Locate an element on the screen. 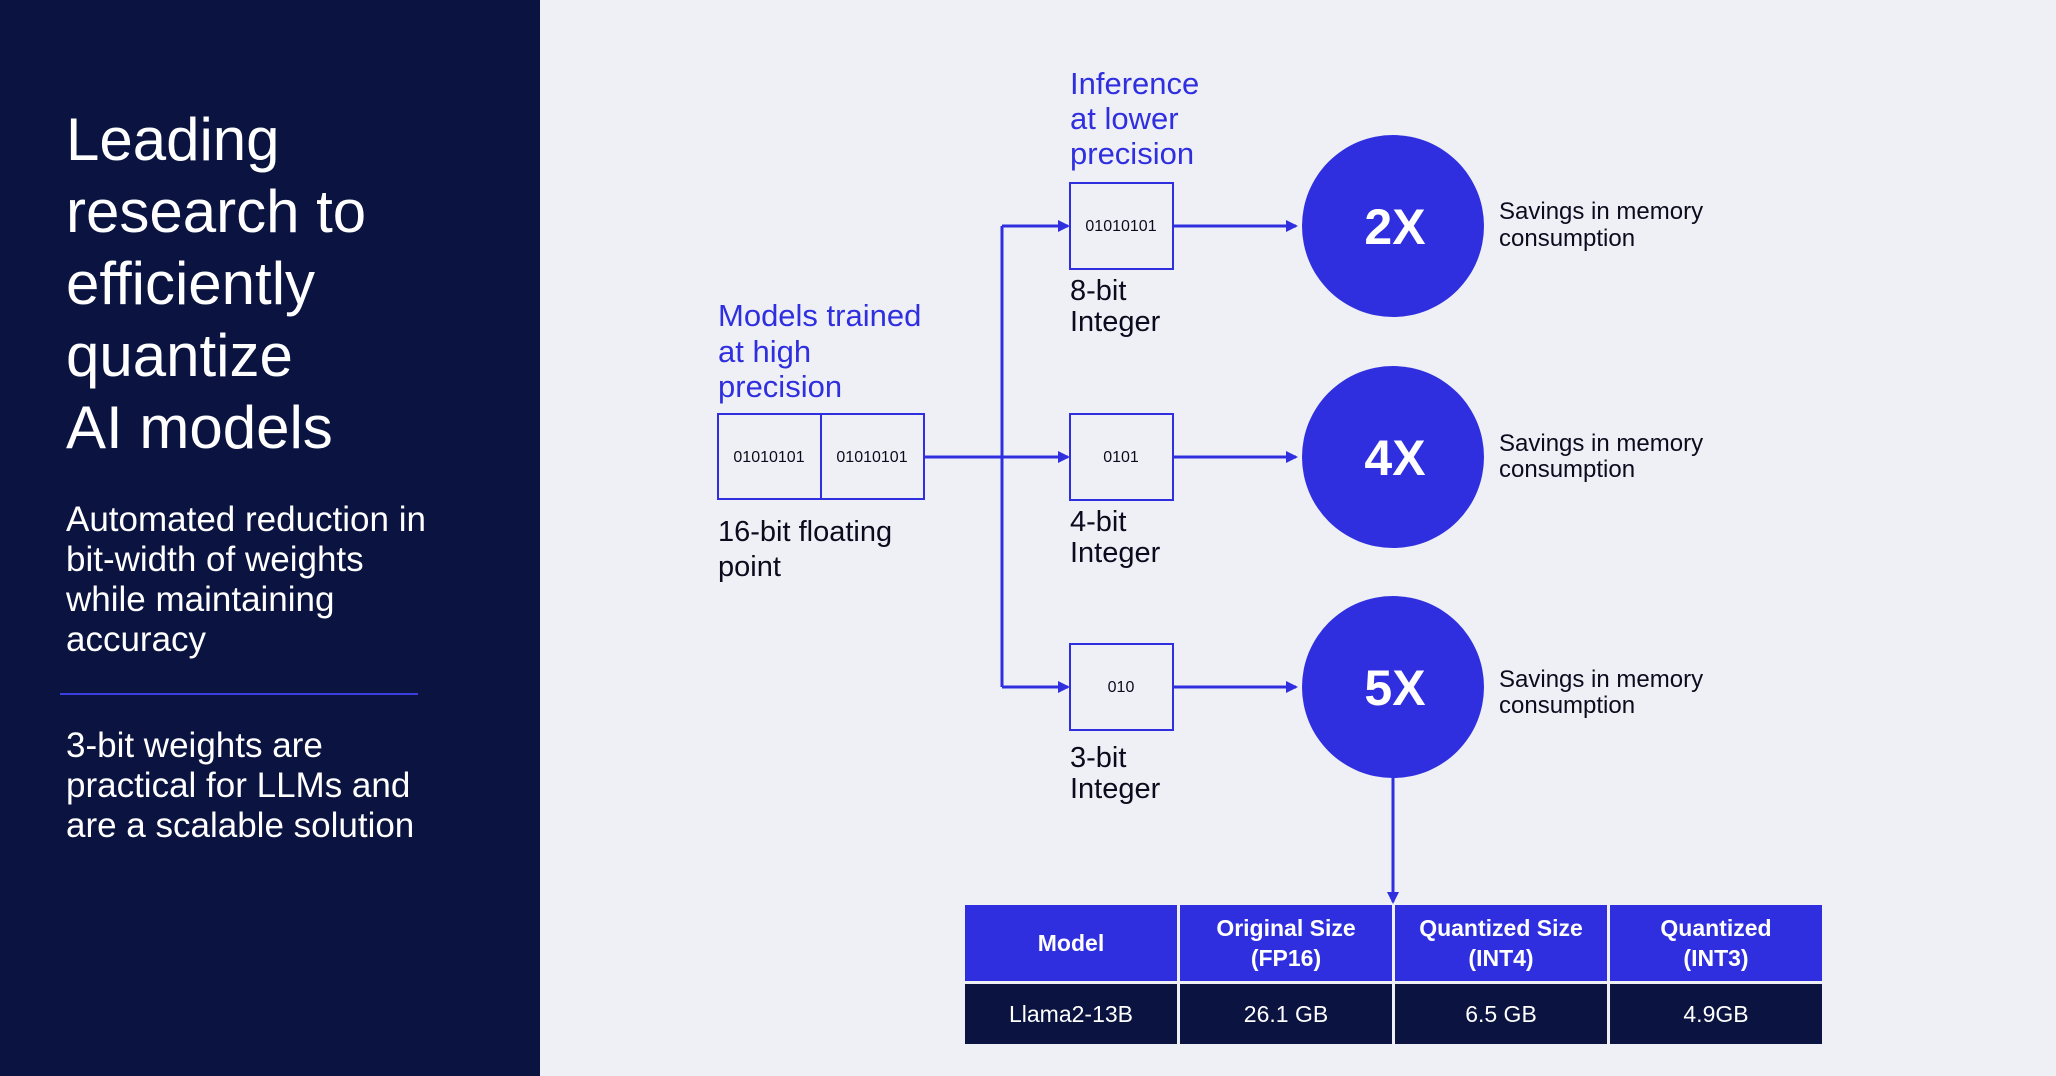 Image resolution: width=2056 pixels, height=1076 pixels. table-cell: 4.9GB is located at coordinates (1716, 1014).